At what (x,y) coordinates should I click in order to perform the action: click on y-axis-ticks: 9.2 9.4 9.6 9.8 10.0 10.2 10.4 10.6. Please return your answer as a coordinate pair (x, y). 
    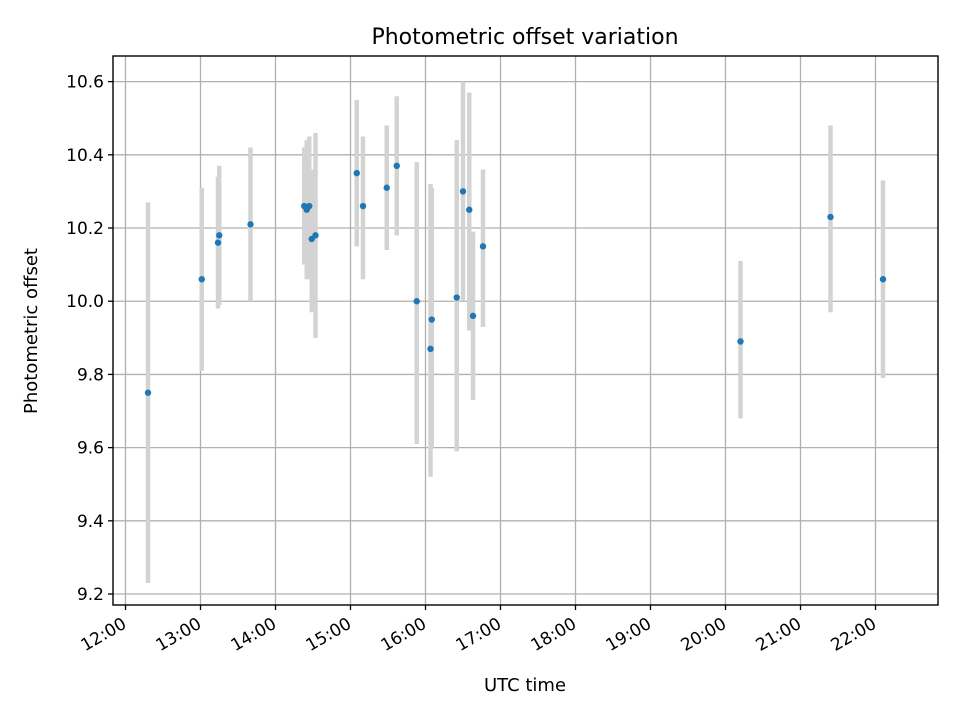
    Looking at the image, I should click on (89, 339).